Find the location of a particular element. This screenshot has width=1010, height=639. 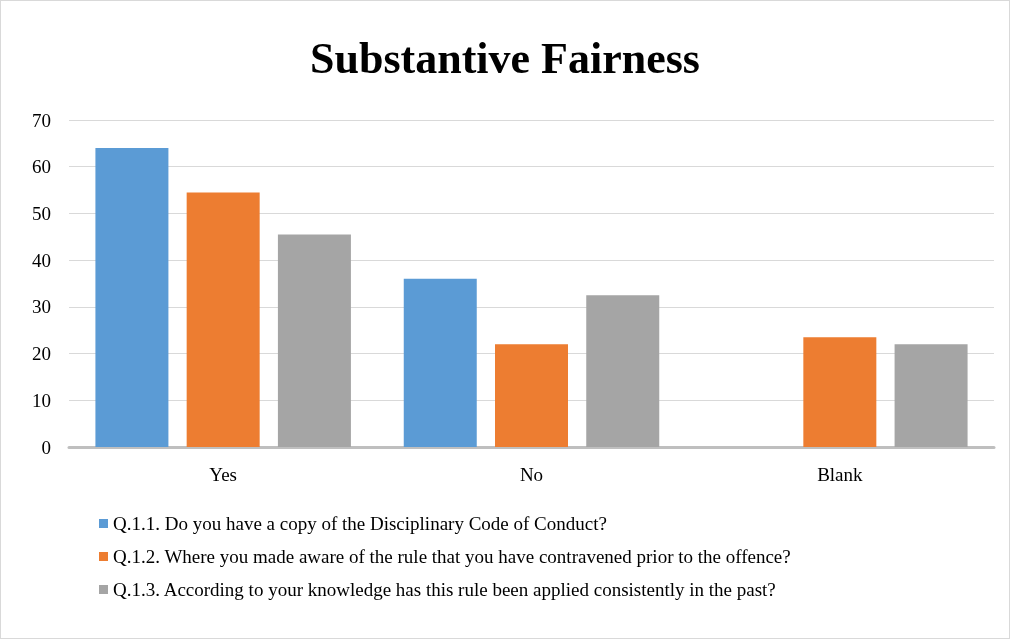

y-tick-label: 10 is located at coordinates (41, 400).